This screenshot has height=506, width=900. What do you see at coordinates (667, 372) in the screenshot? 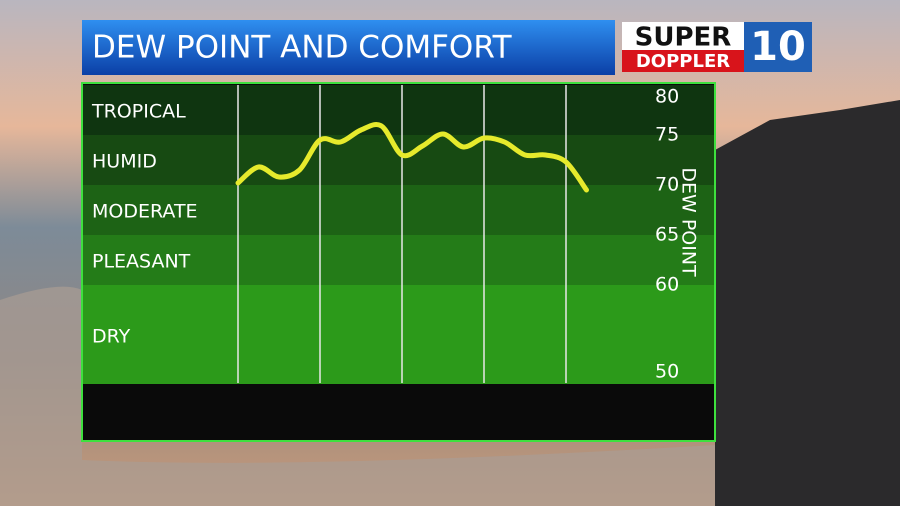
I see `y-tick-label: 50` at bounding box center [667, 372].